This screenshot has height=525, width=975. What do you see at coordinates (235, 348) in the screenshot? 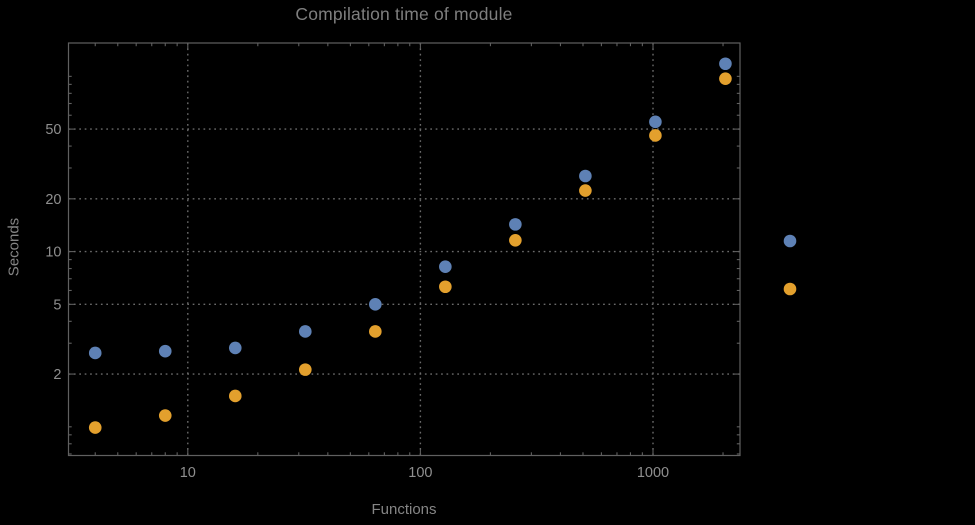
I see `data-point-series-1-blue-x16` at bounding box center [235, 348].